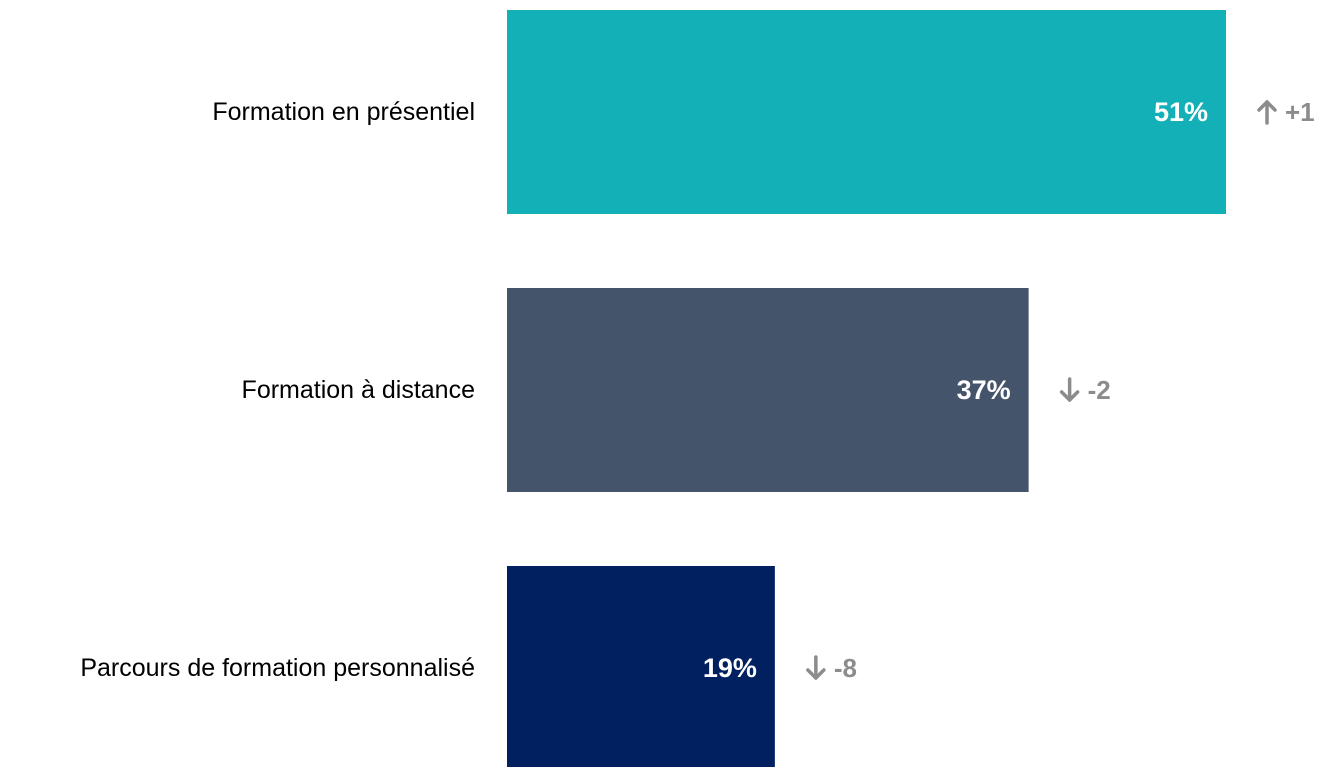  Describe the element at coordinates (1099, 390) in the screenshot. I see `change-label: -2` at that location.